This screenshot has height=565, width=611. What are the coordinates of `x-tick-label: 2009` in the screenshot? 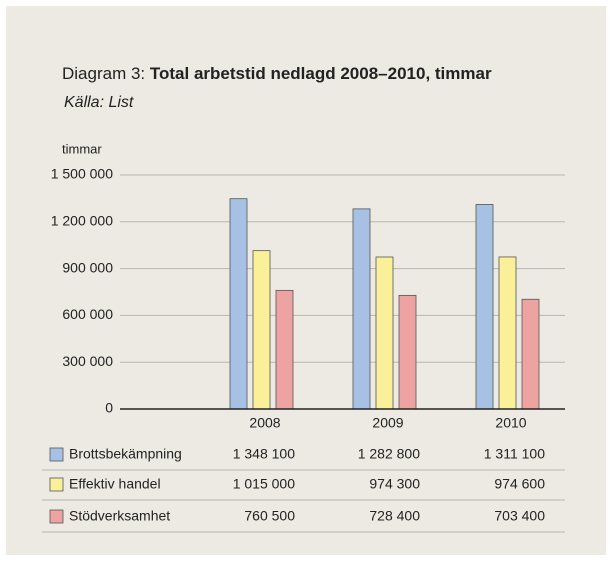 It's located at (387, 423).